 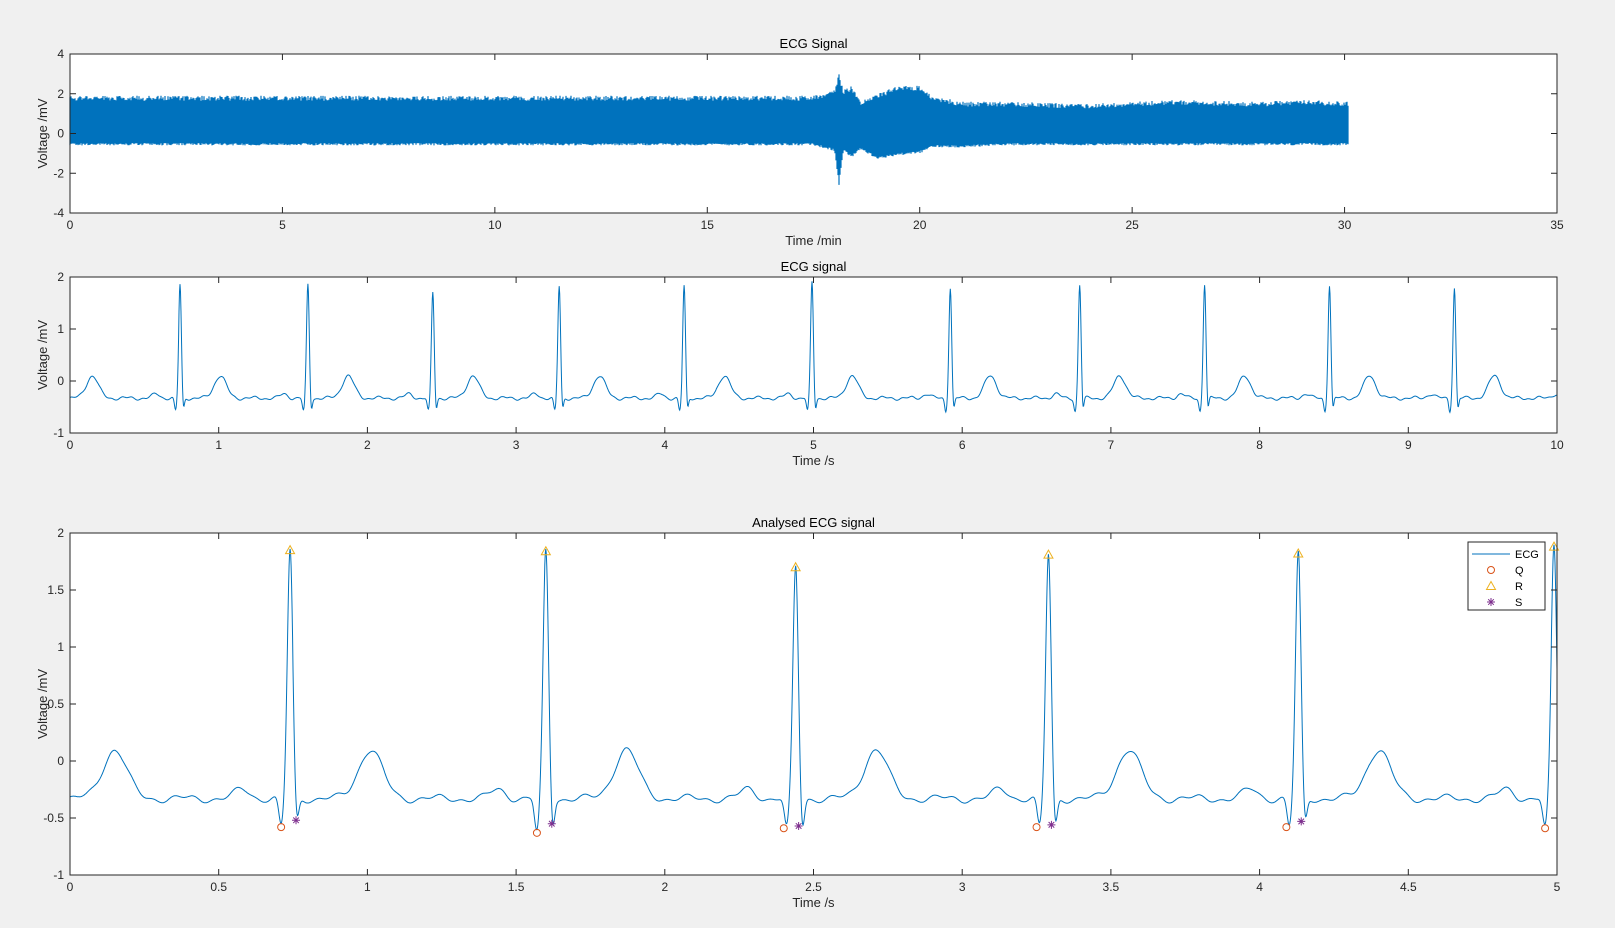 What do you see at coordinates (813, 347) in the screenshot?
I see `ecg-10s-series` at bounding box center [813, 347].